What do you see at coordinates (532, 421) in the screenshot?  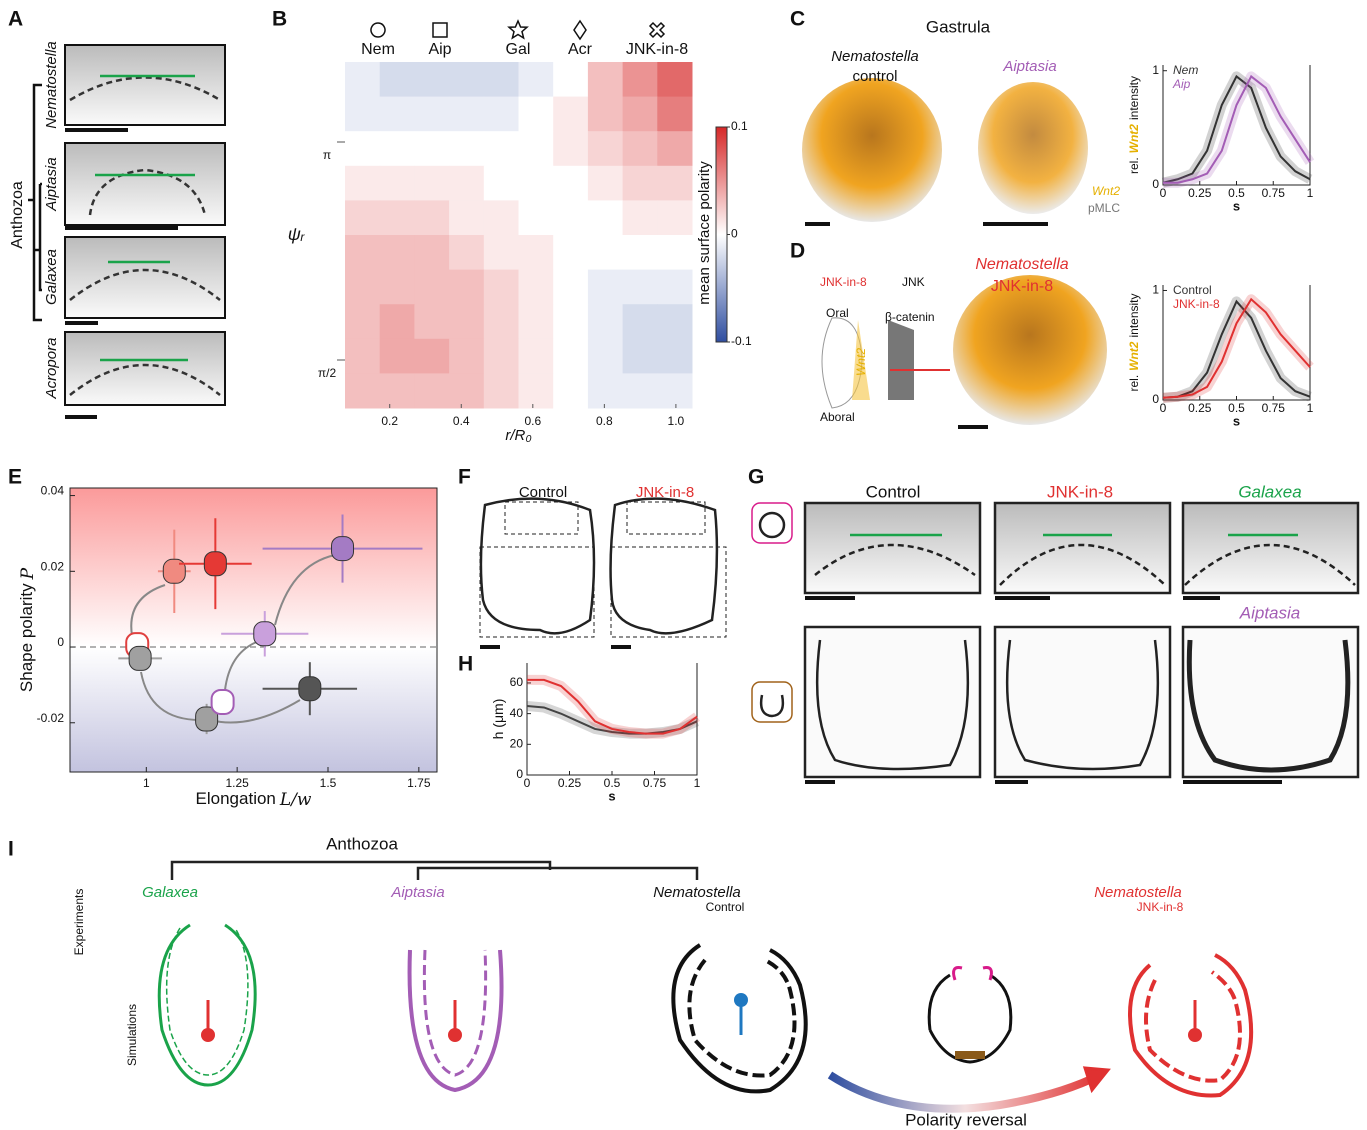 I see `x-tick-label: 0.6` at bounding box center [532, 421].